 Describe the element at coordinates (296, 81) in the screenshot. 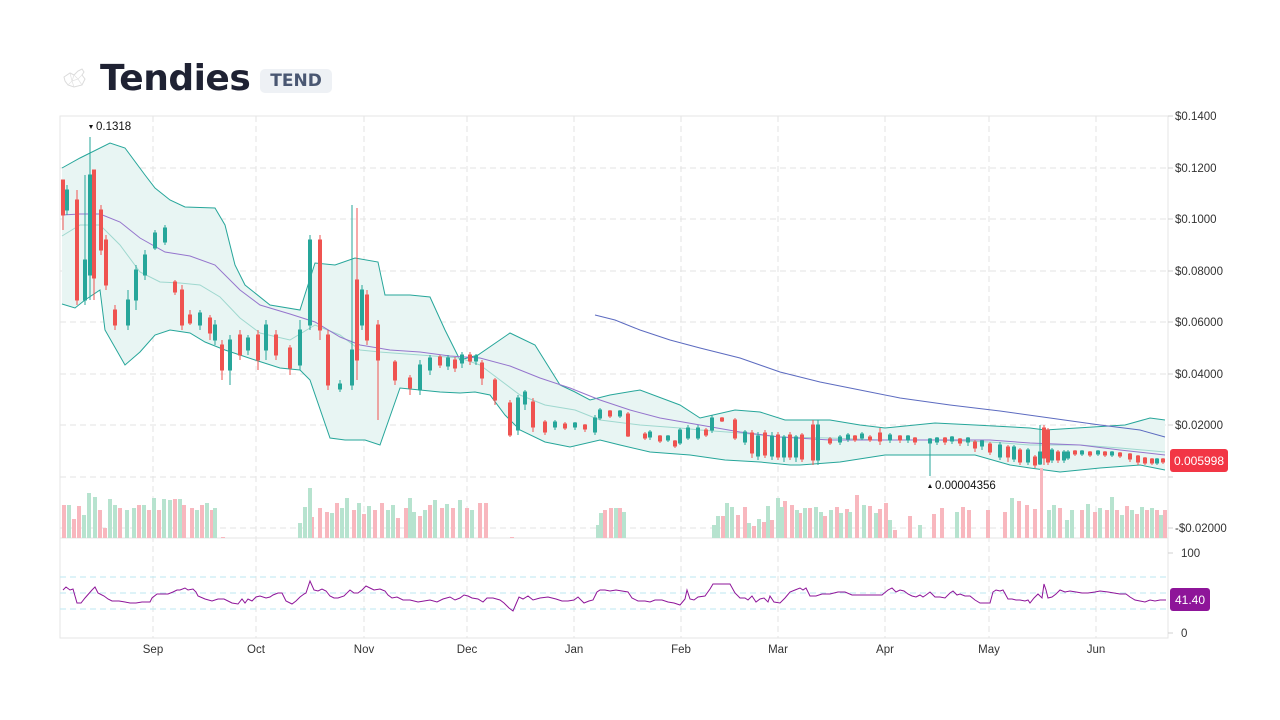

I see `ticker-badge: TEND` at that location.